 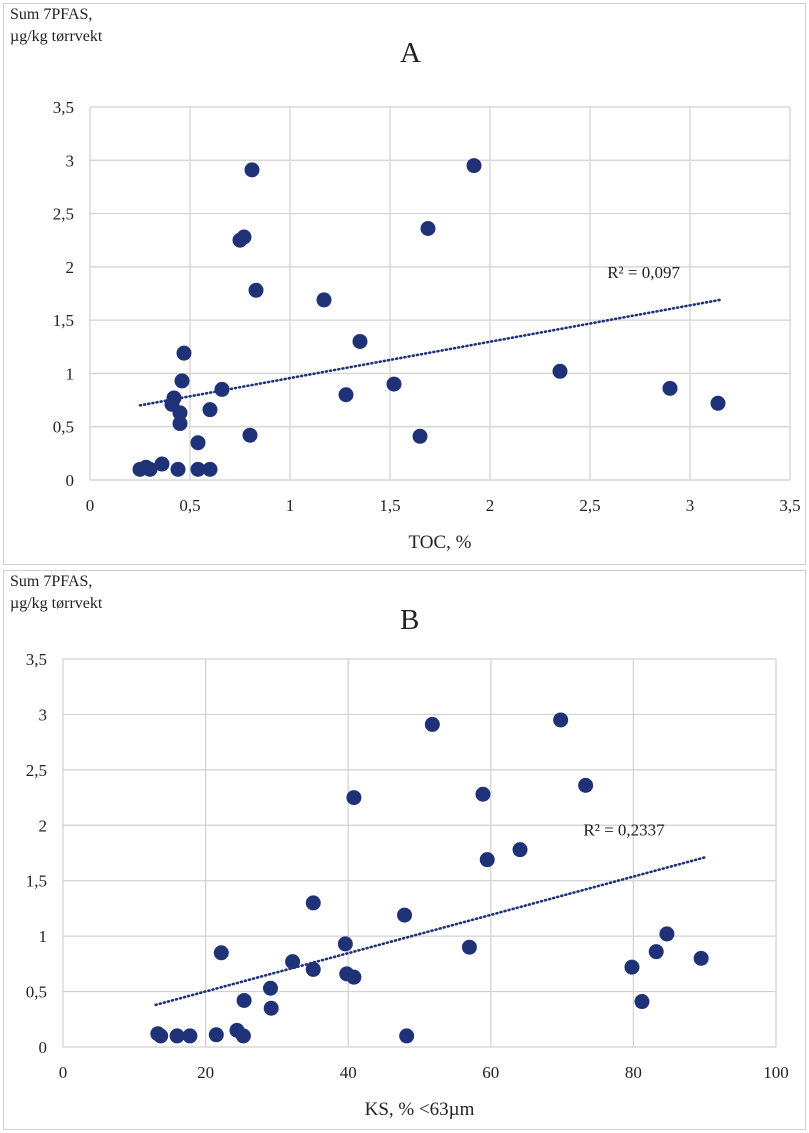 I want to click on x-tick-label: 3,5, so click(x=789, y=505).